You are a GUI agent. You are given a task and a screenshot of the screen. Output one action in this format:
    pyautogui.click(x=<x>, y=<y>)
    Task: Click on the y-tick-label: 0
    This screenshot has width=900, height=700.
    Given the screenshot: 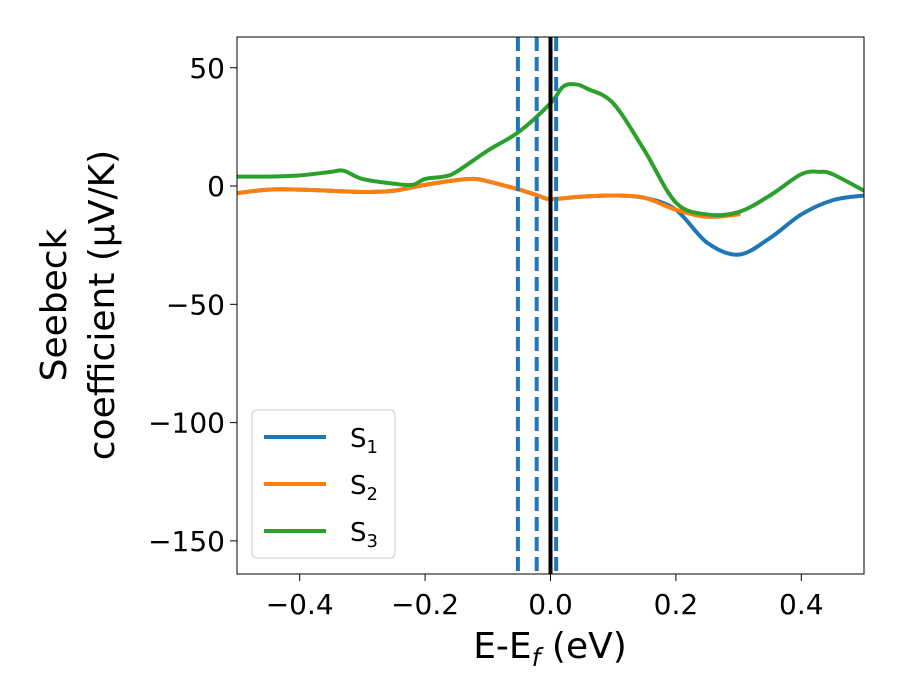 What is the action you would take?
    pyautogui.click(x=216, y=186)
    